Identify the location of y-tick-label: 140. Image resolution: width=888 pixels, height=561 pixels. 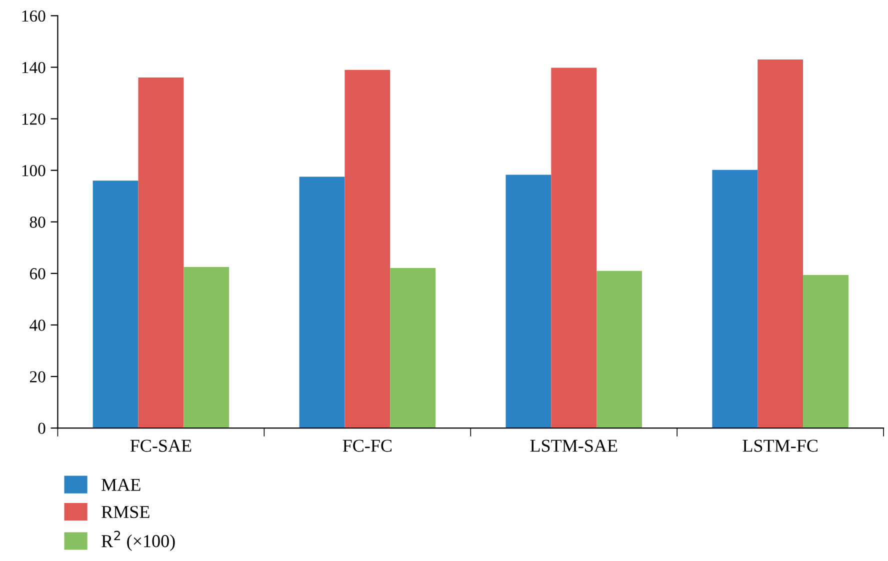
(34, 68).